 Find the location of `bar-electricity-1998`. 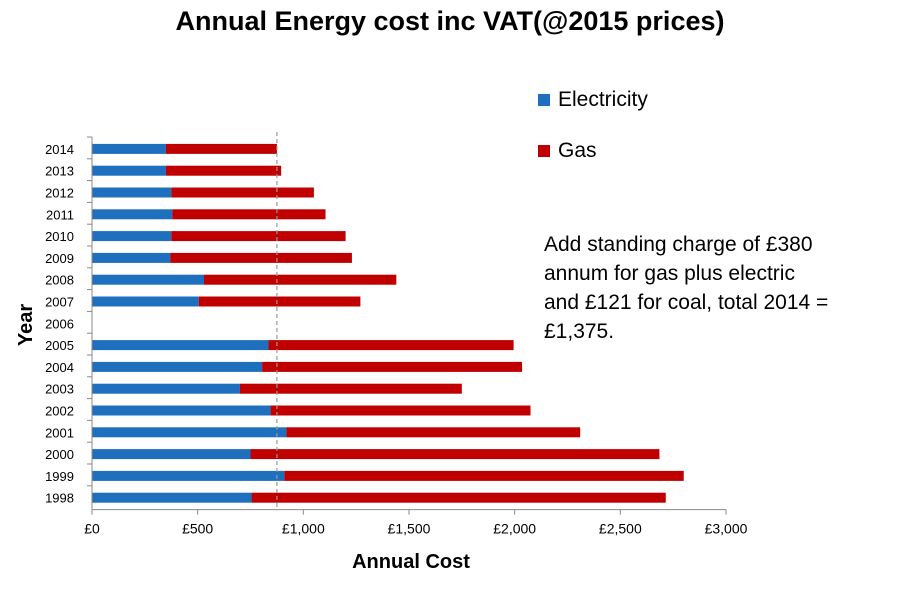

bar-electricity-1998 is located at coordinates (172, 497).